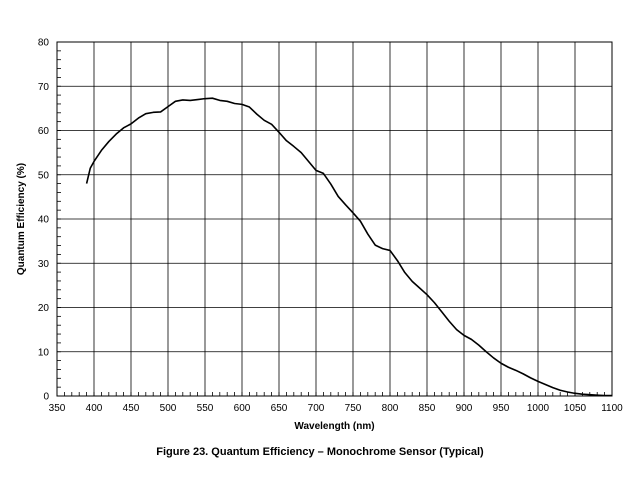 The image size is (640, 480). What do you see at coordinates (575, 408) in the screenshot?
I see `x-tick-label: 1050` at bounding box center [575, 408].